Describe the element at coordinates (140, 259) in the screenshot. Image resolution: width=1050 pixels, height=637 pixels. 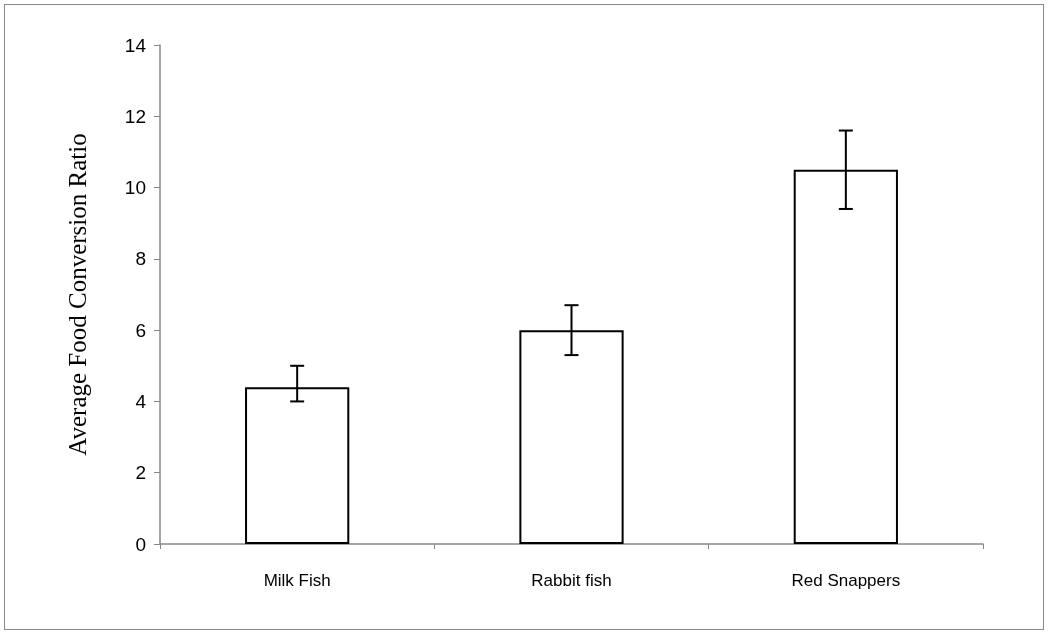
I see `y-tick-label: 8` at that location.